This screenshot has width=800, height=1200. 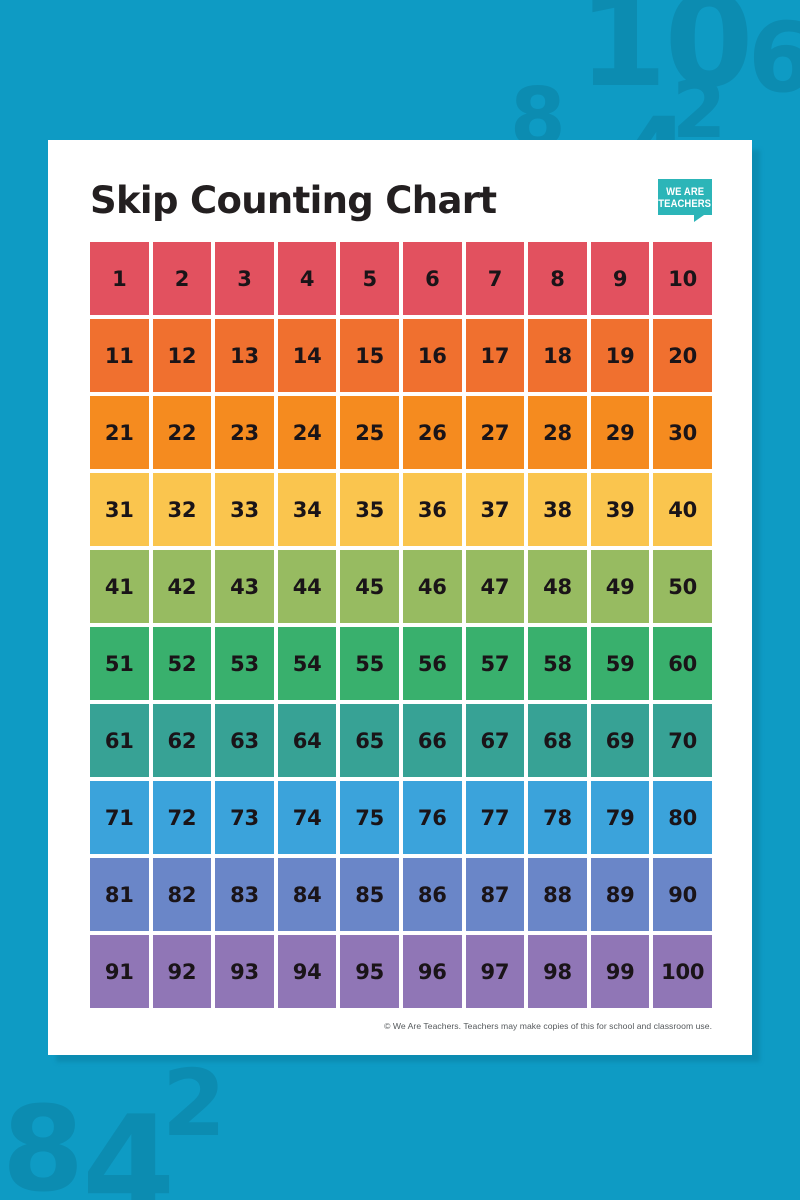 What do you see at coordinates (369, 278) in the screenshot?
I see `number-cell-5: 5` at bounding box center [369, 278].